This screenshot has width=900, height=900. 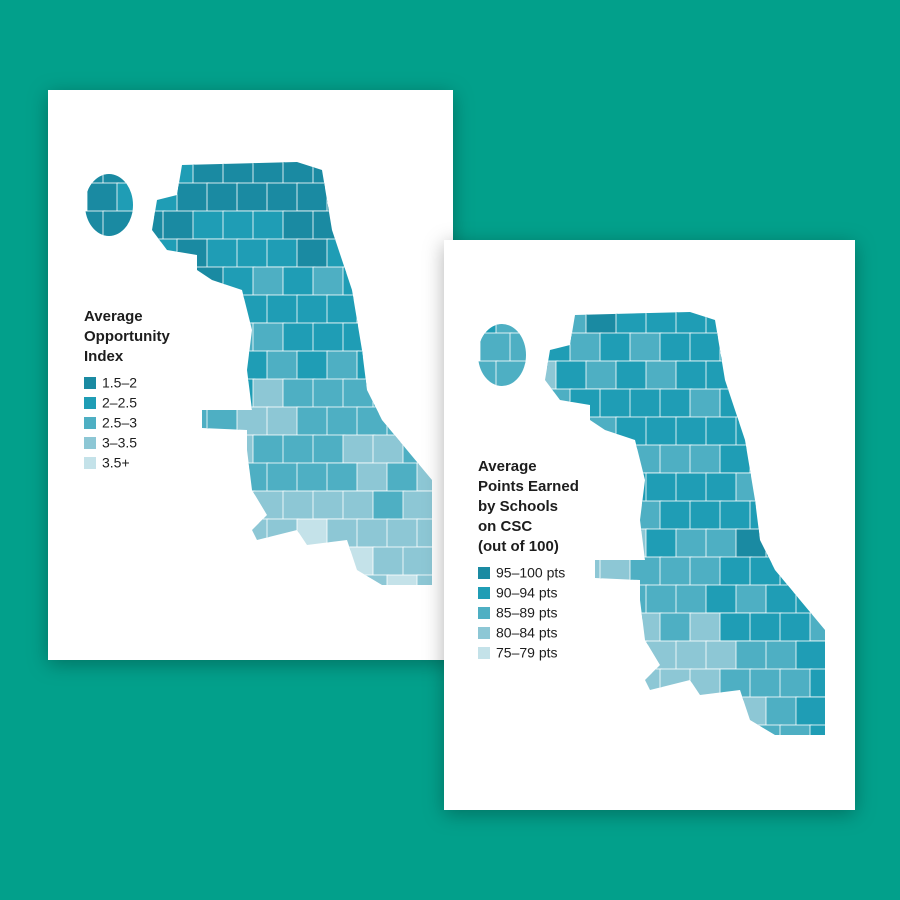 I want to click on legend-label: 3.5+, so click(x=116, y=463).